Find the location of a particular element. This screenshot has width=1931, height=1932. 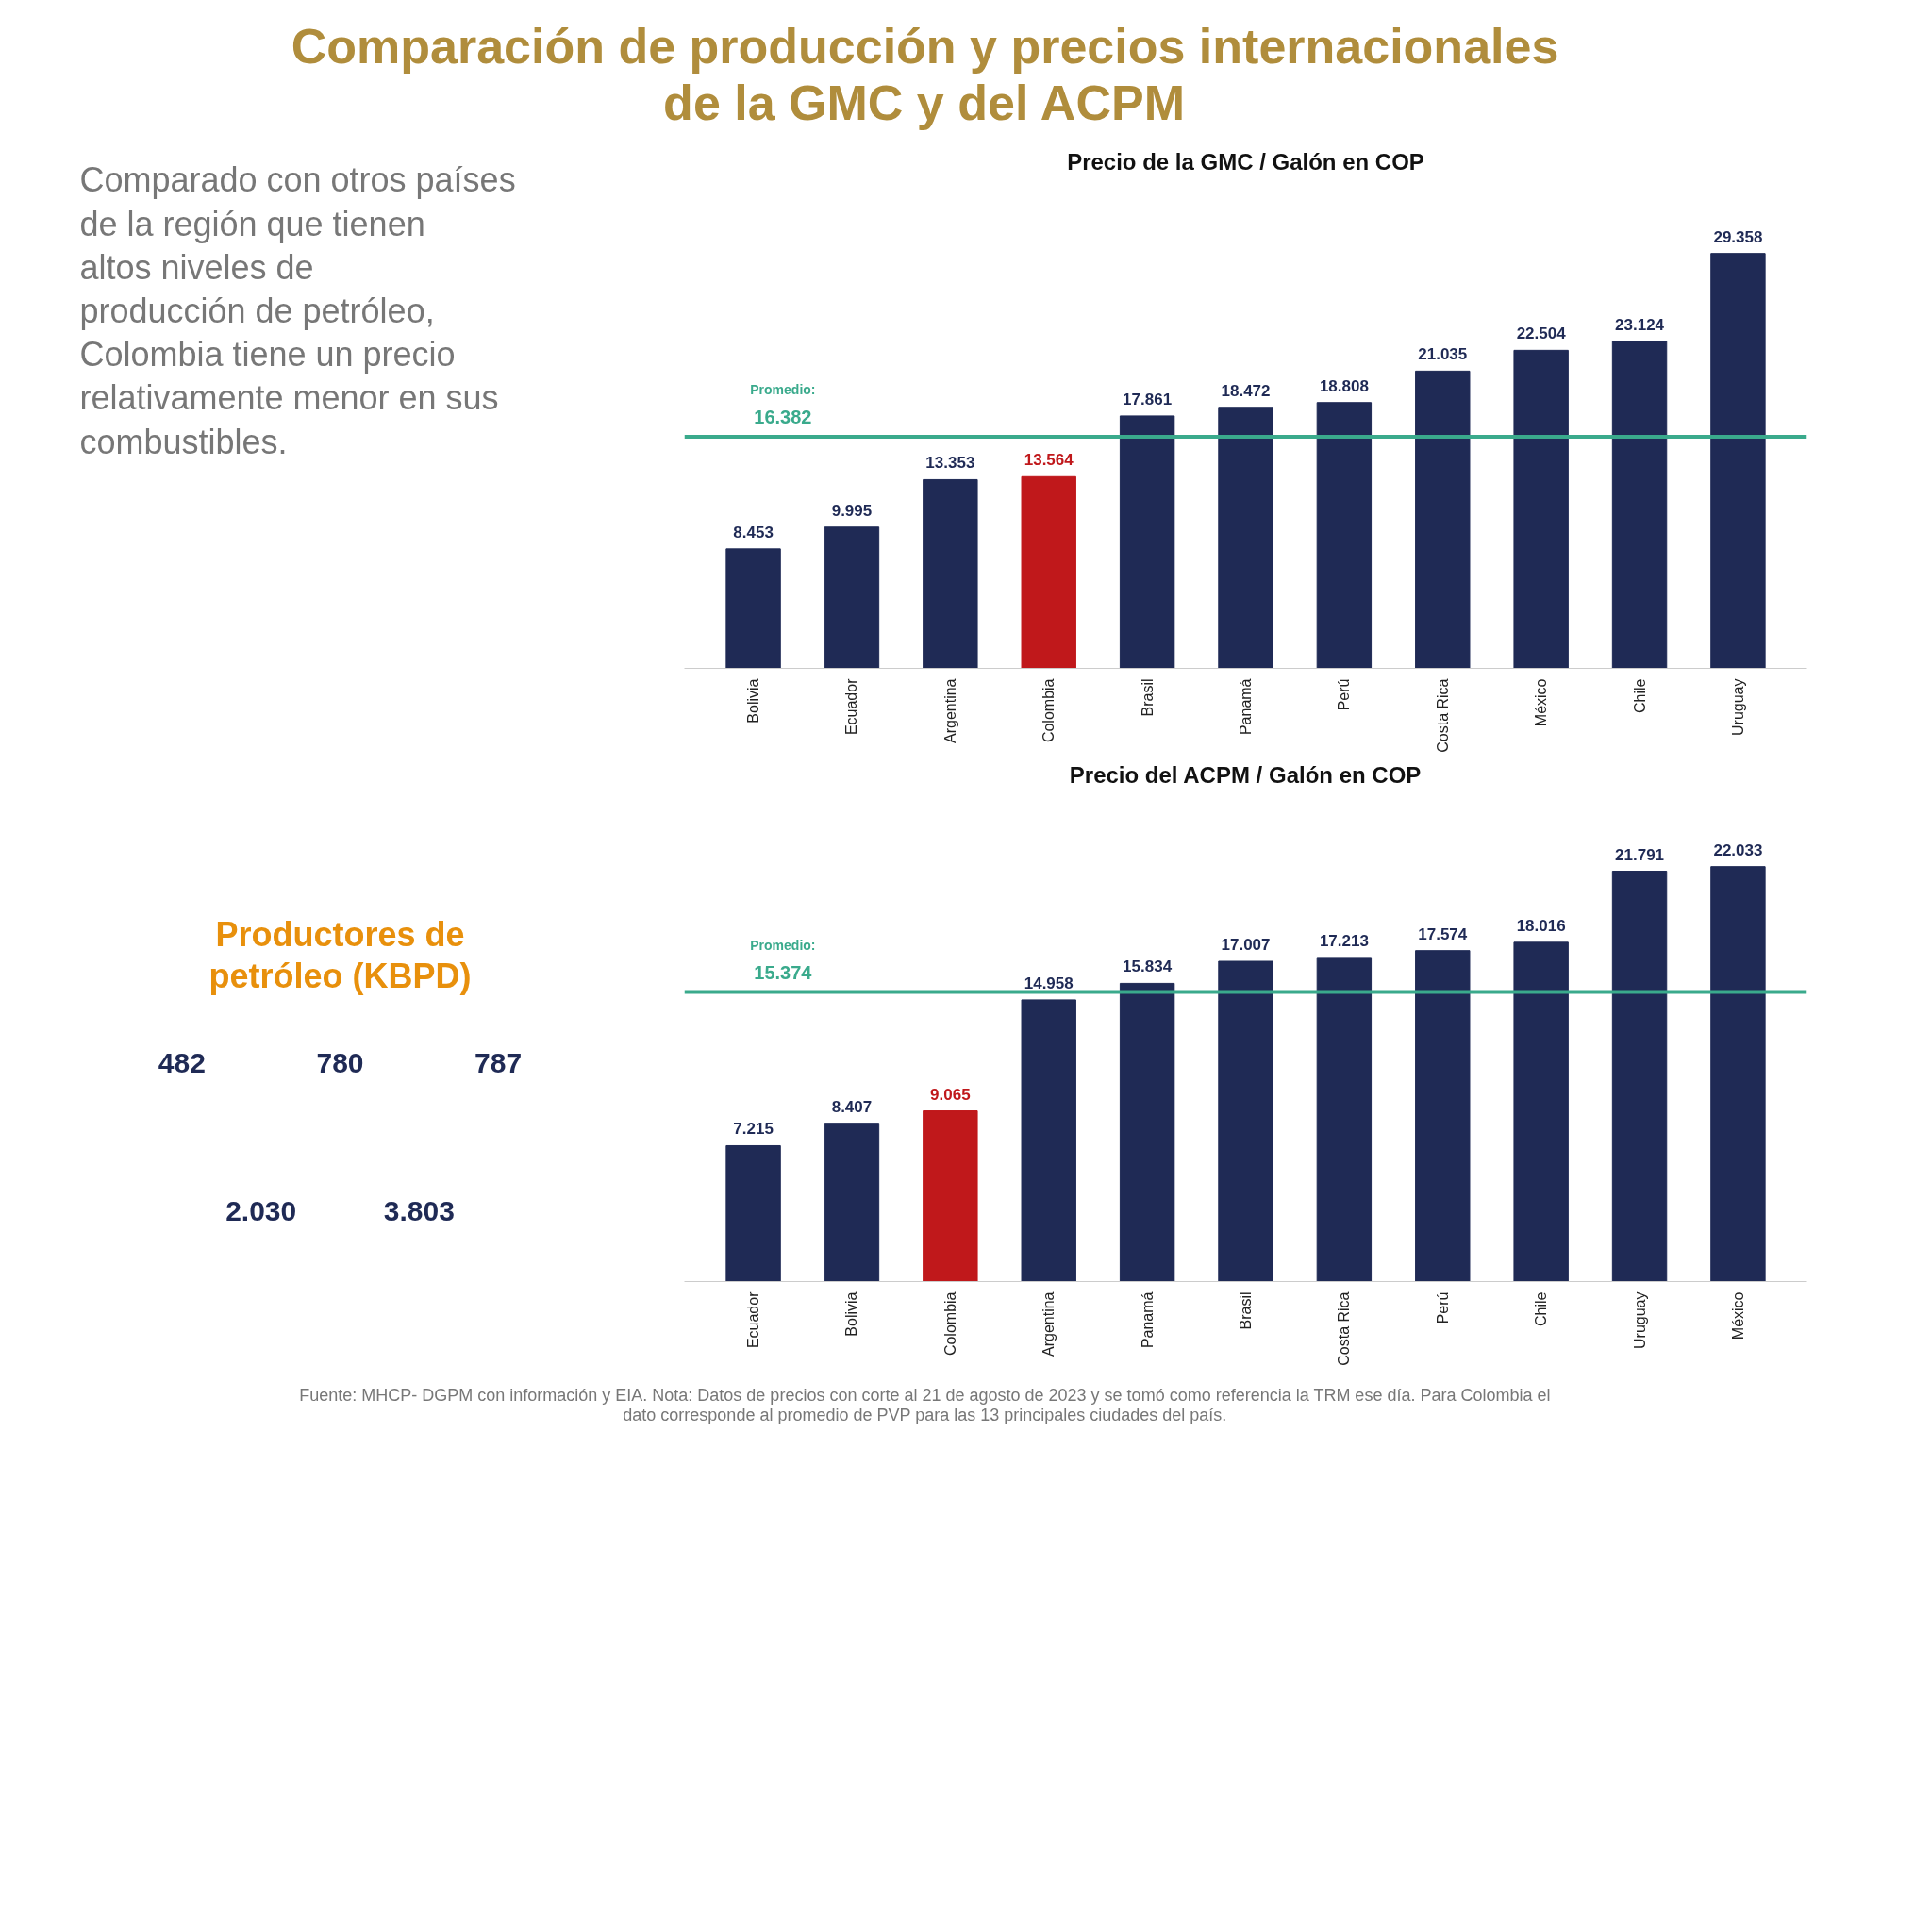

text: Comparación de producción y precios internacionales de la GMC y del ACPM is located at coordinates (925, 75).